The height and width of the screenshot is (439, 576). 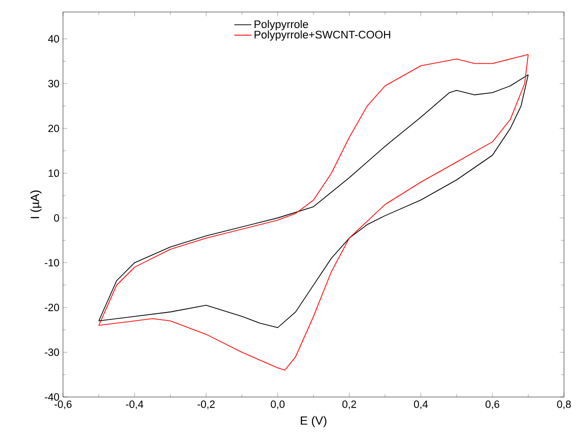 I want to click on y-tick-label: -30, so click(x=52, y=352).